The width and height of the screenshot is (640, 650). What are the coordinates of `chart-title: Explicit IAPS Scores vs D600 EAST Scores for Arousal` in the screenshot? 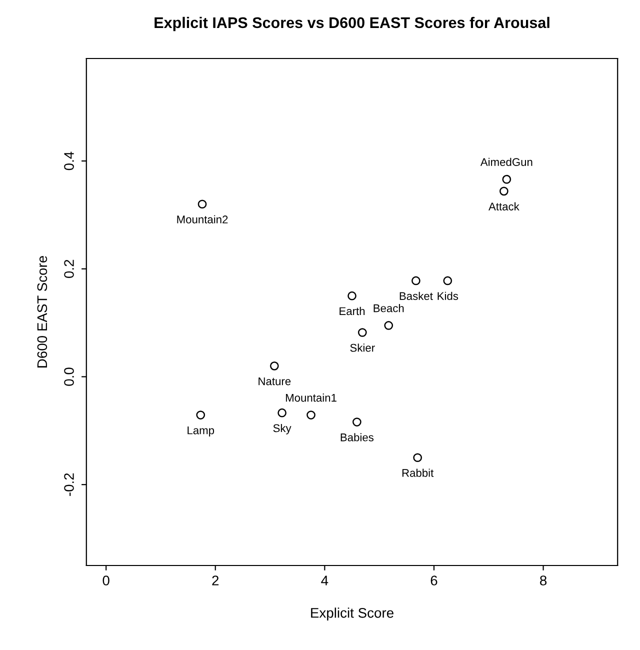 It's located at (352, 24).